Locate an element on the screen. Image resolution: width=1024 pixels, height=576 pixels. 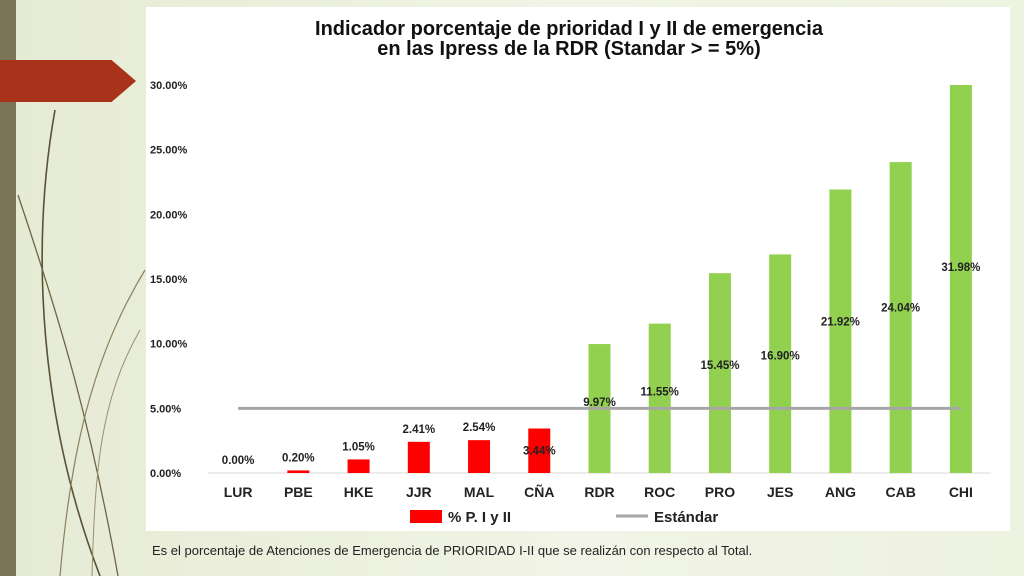
y-tick-label: 30.00% is located at coordinates (169, 86).